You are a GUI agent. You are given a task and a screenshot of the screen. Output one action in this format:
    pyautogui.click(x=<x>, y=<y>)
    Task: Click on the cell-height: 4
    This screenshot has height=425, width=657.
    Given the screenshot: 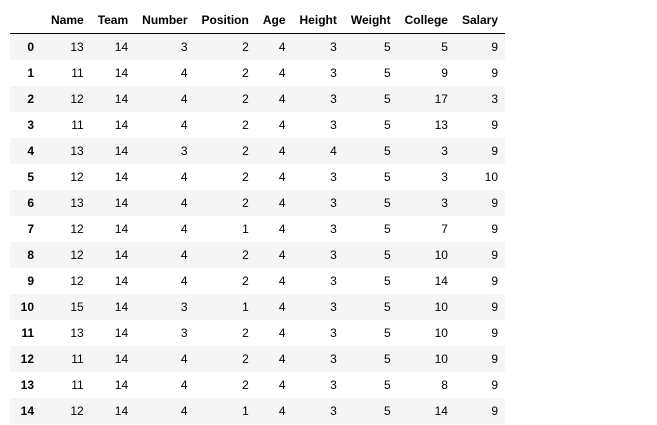 What is the action you would take?
    pyautogui.click(x=333, y=151)
    